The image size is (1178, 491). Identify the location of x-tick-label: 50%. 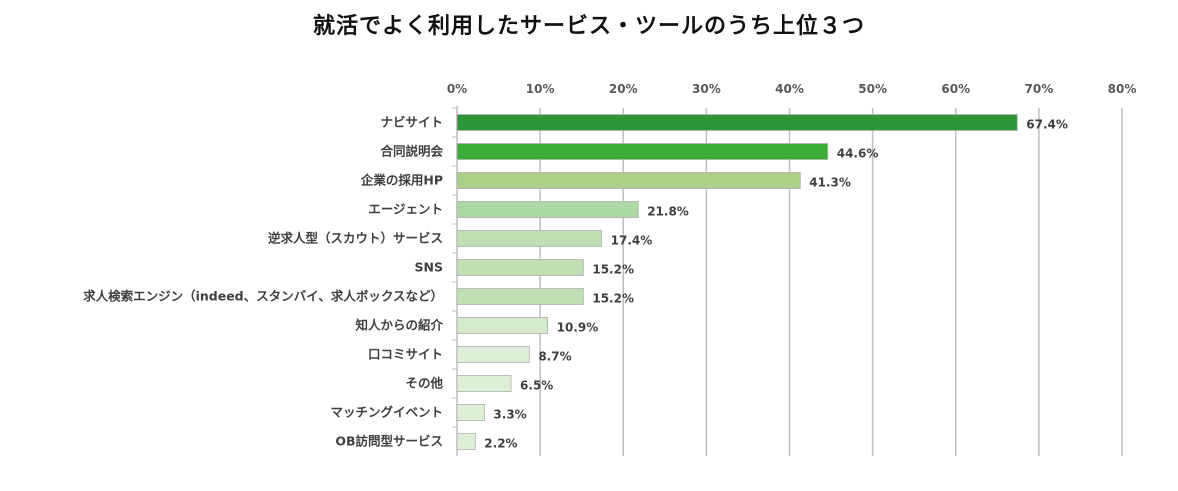
(872, 89).